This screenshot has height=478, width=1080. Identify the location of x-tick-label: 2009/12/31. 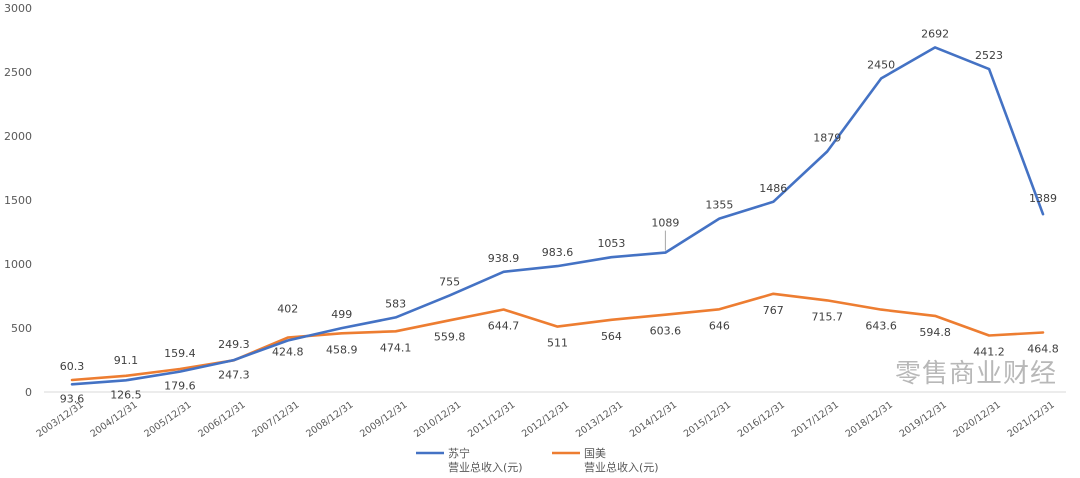
(383, 419).